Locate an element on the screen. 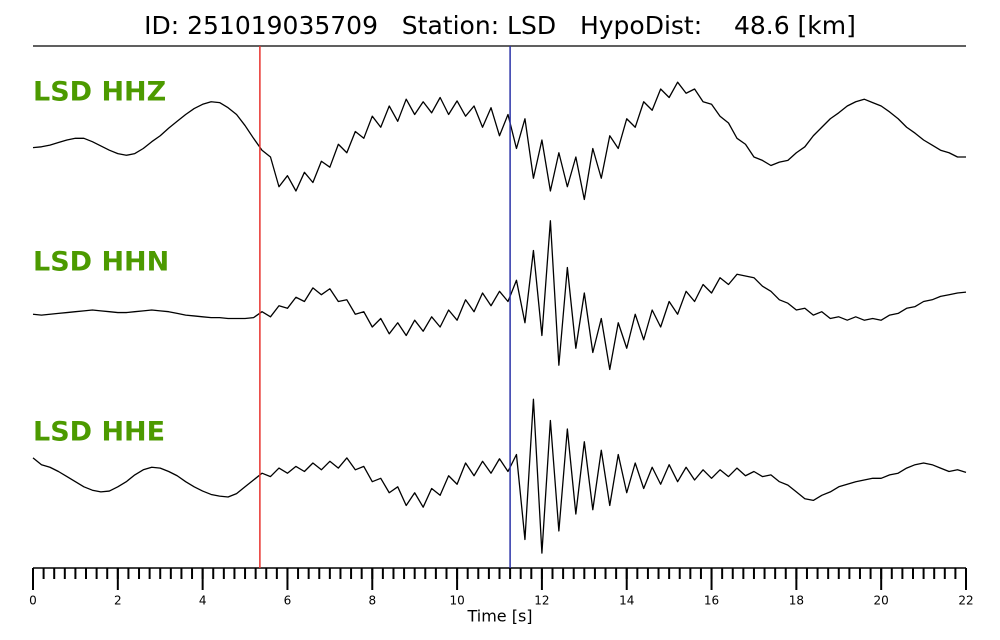 Image resolution: width=1000 pixels, height=640 pixels. x-tick-label: 20 is located at coordinates (881, 601).